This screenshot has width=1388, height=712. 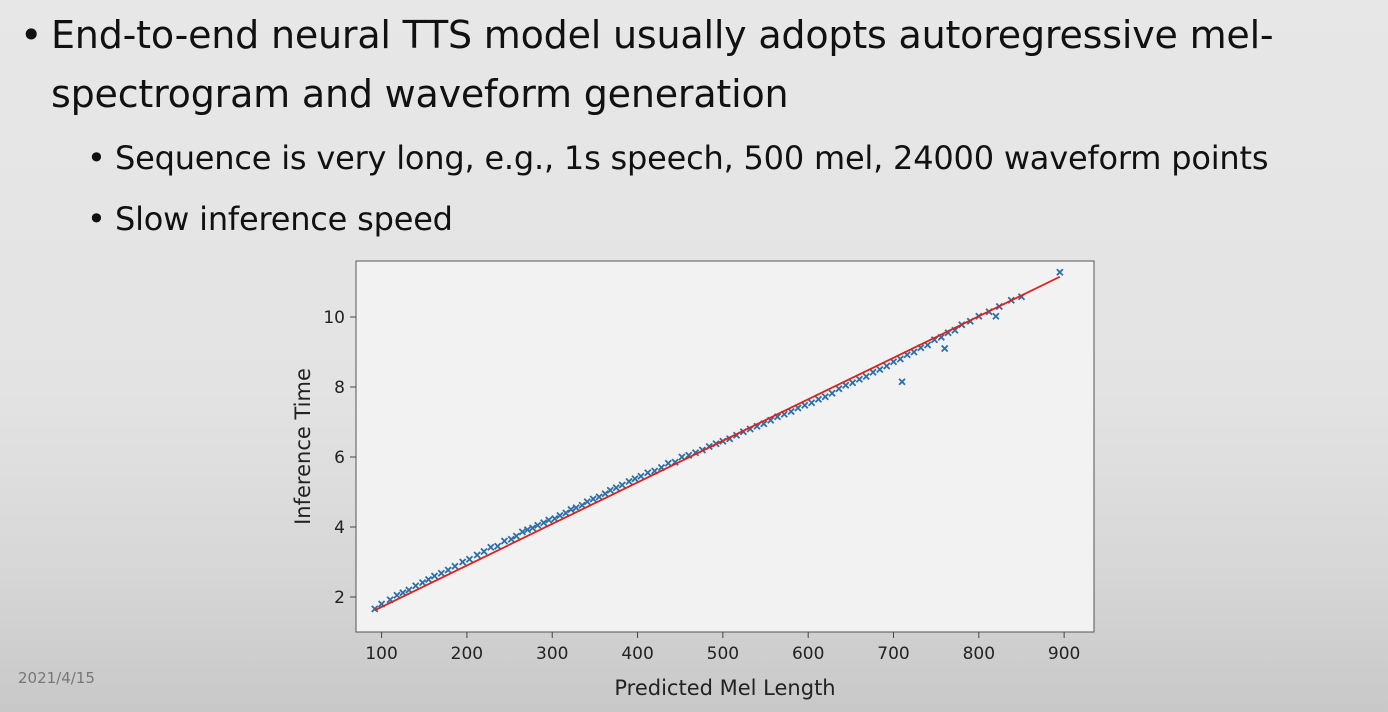 I want to click on x-tick-label: 500, so click(x=723, y=654).